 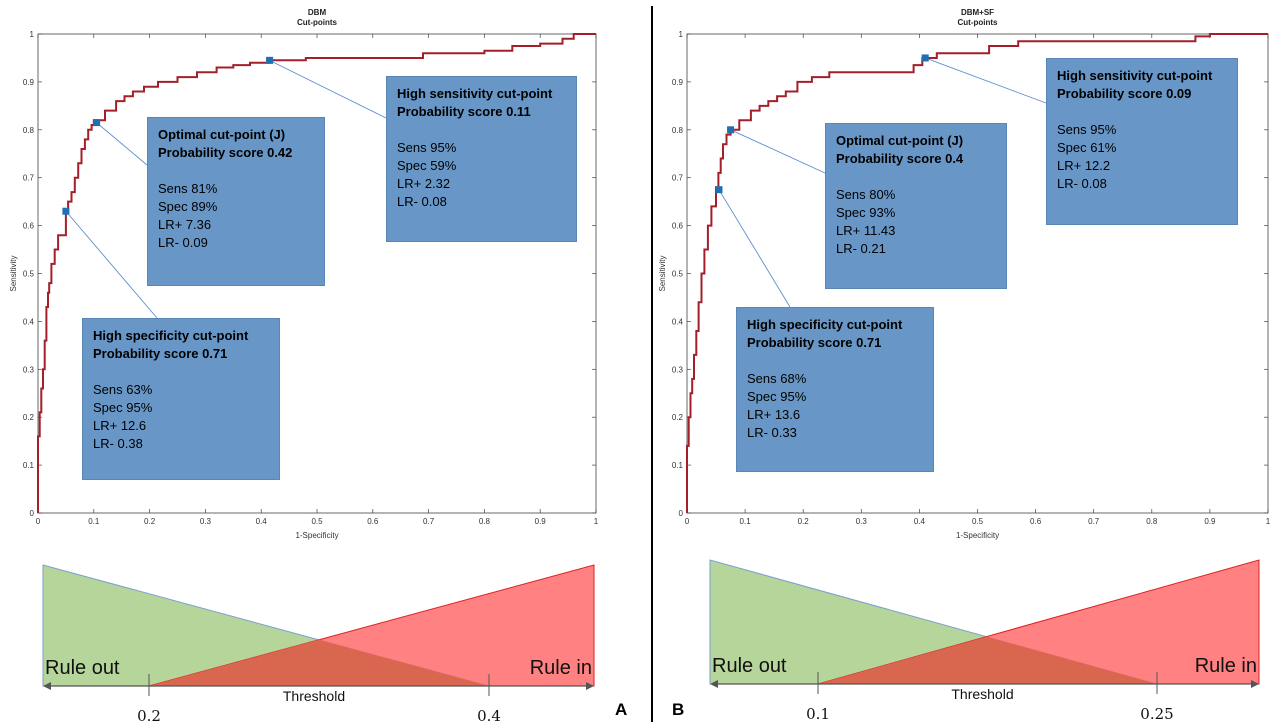 What do you see at coordinates (29, 369) in the screenshot?
I see `panel-a-y-tick-label: 0.3` at bounding box center [29, 369].